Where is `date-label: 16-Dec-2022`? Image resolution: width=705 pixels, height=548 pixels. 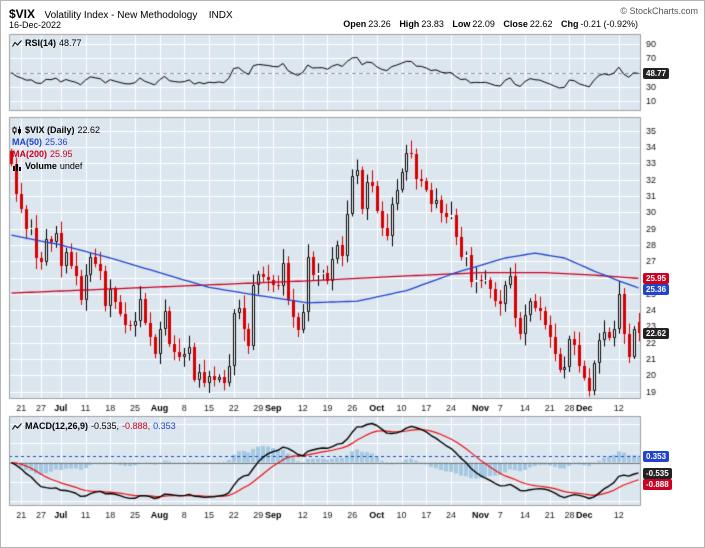 date-label: 16-Dec-2022 is located at coordinates (35, 25).